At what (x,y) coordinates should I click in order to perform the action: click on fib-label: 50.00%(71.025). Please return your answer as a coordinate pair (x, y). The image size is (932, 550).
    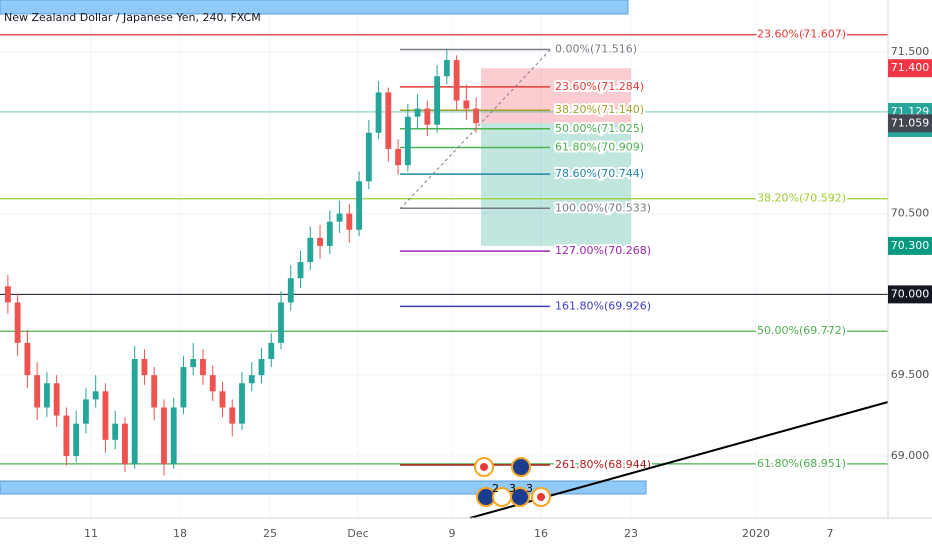
    Looking at the image, I should click on (599, 128).